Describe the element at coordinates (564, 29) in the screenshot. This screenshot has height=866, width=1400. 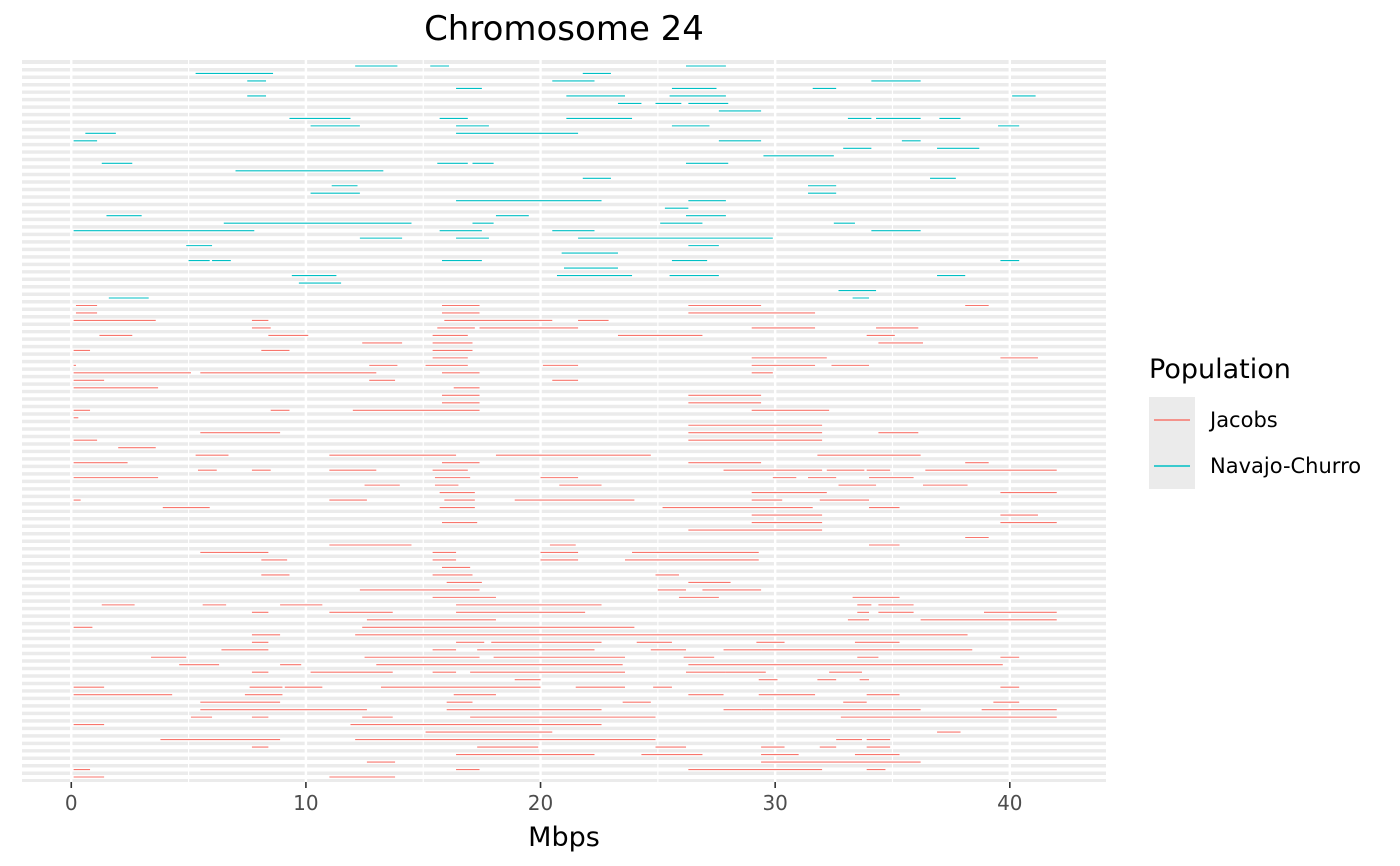
I see `chart-title: Chromosome 24` at that location.